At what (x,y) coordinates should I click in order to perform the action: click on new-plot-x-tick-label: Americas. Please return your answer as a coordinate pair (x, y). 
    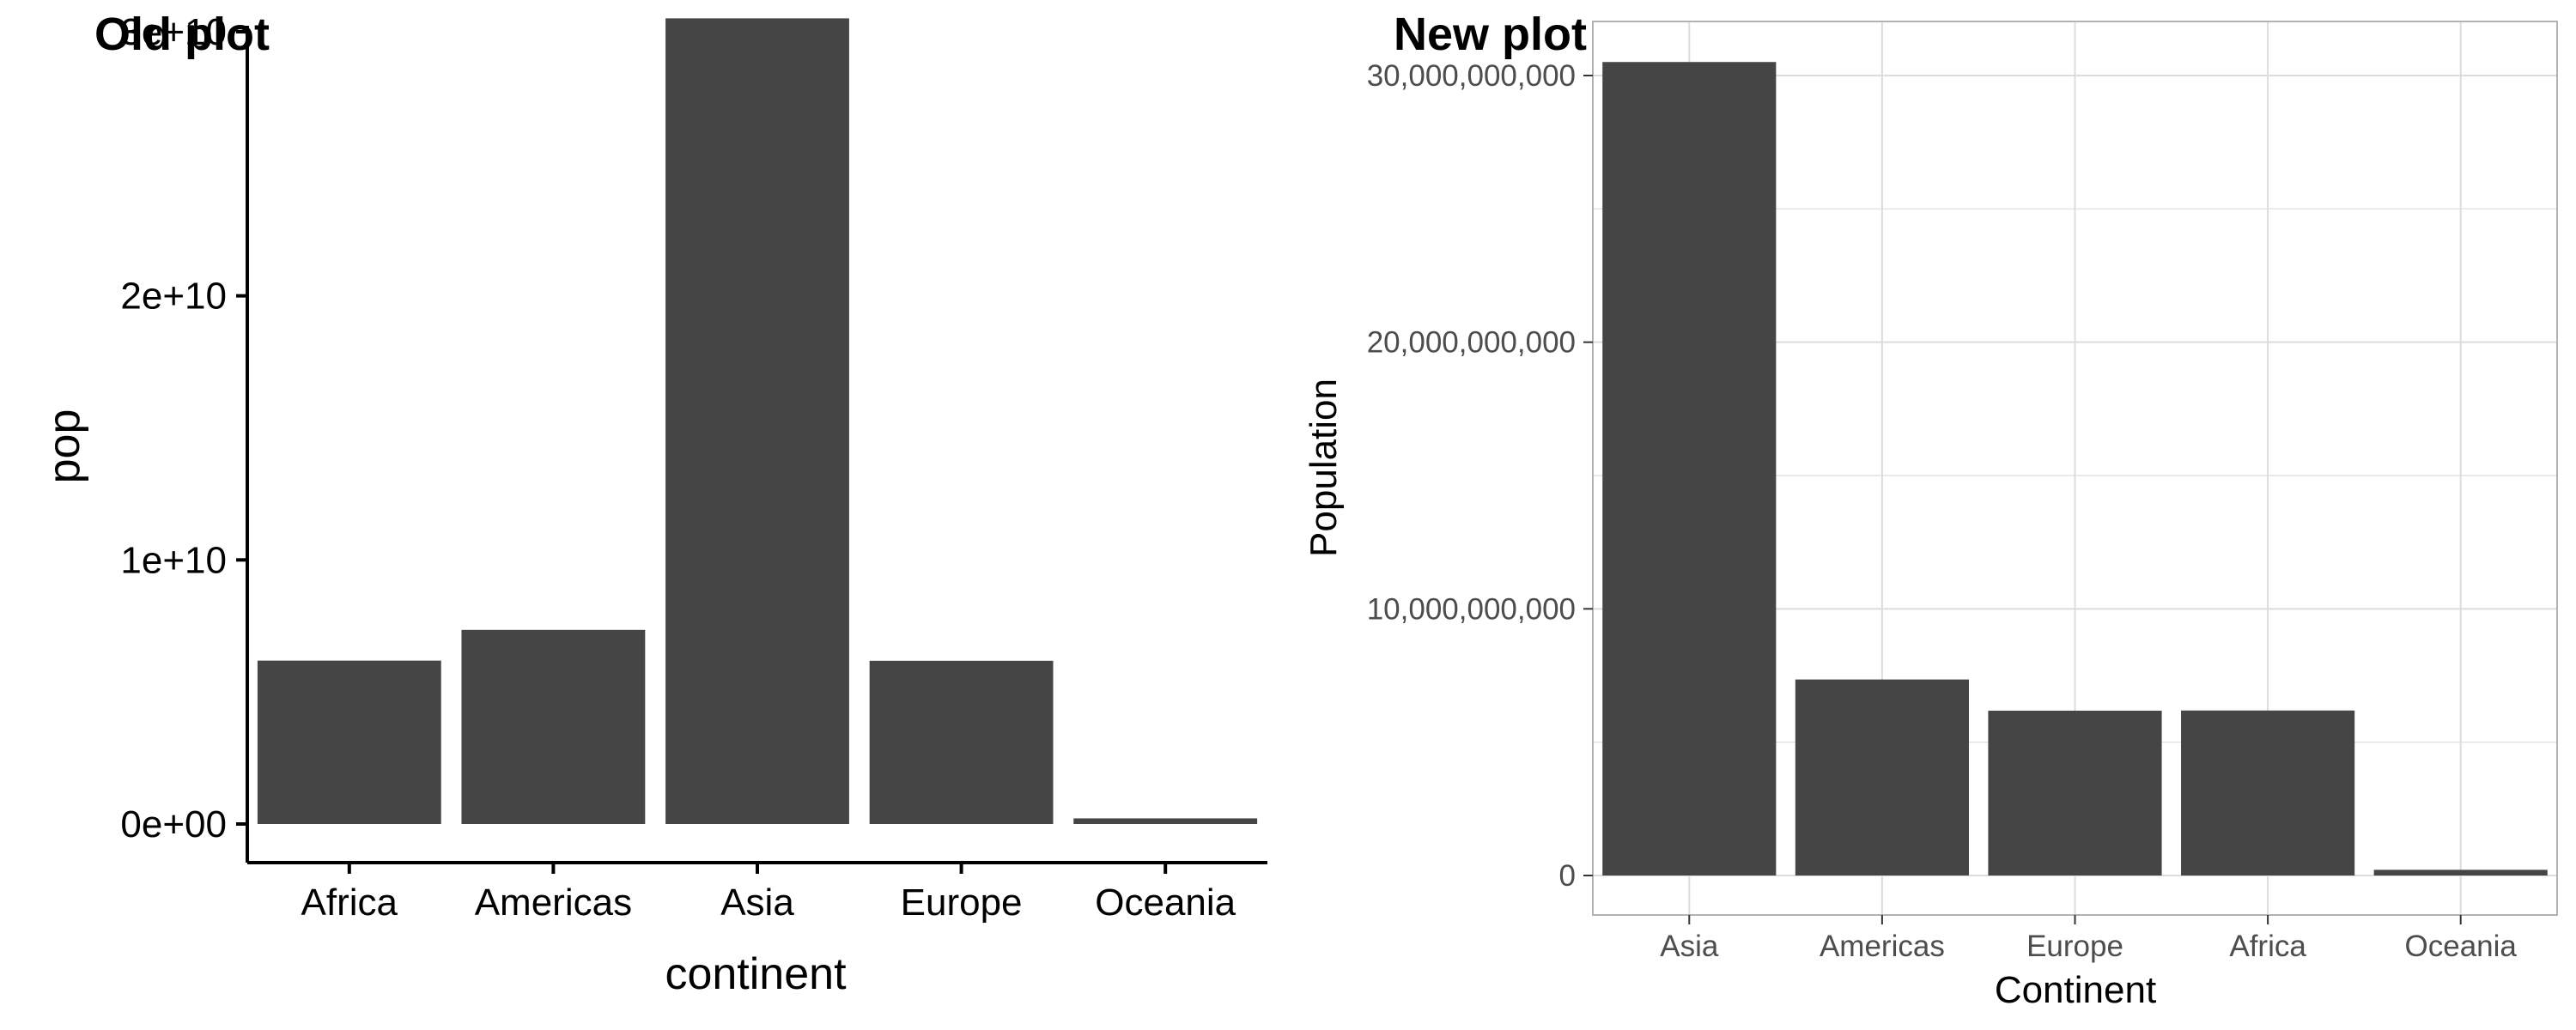
    Looking at the image, I should click on (1882, 946).